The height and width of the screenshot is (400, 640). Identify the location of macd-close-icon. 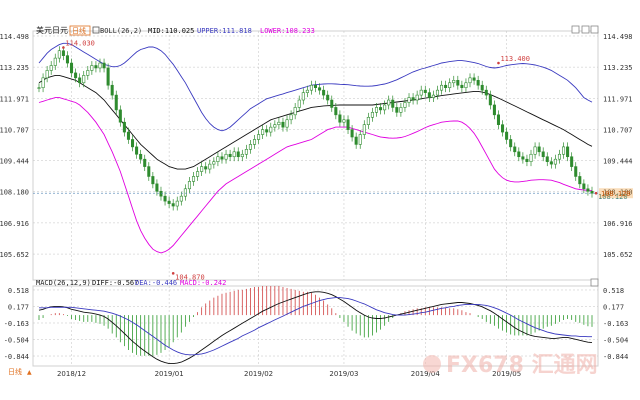
(594, 282).